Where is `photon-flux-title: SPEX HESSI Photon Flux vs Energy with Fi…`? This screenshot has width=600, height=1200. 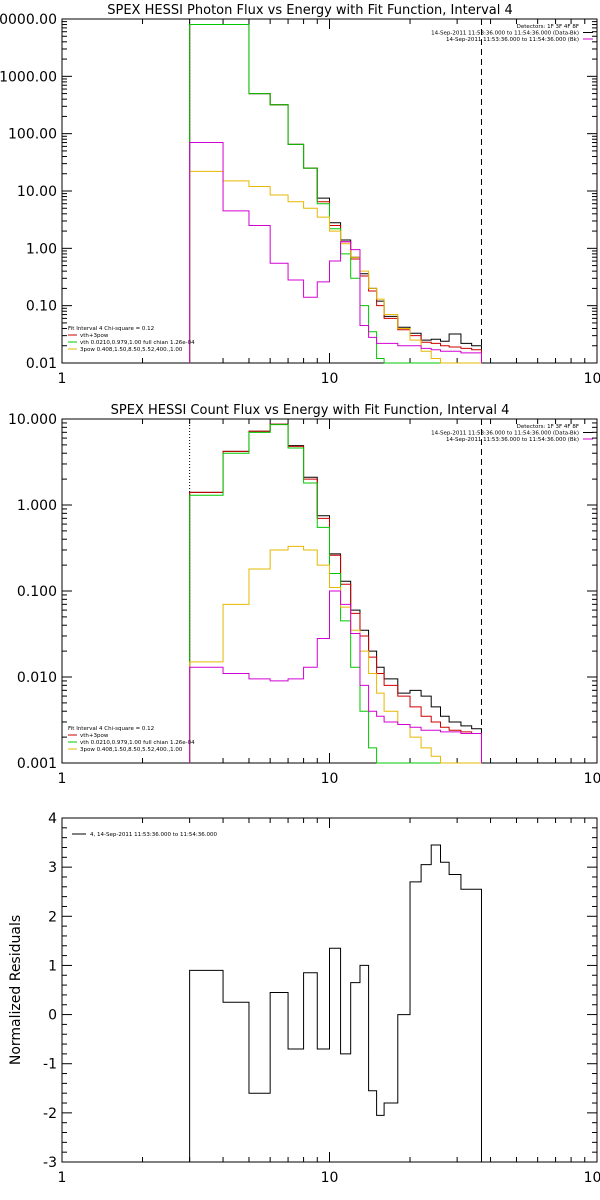
photon-flux-title: SPEX HESSI Photon Flux vs Energy with Fi… is located at coordinates (310, 10).